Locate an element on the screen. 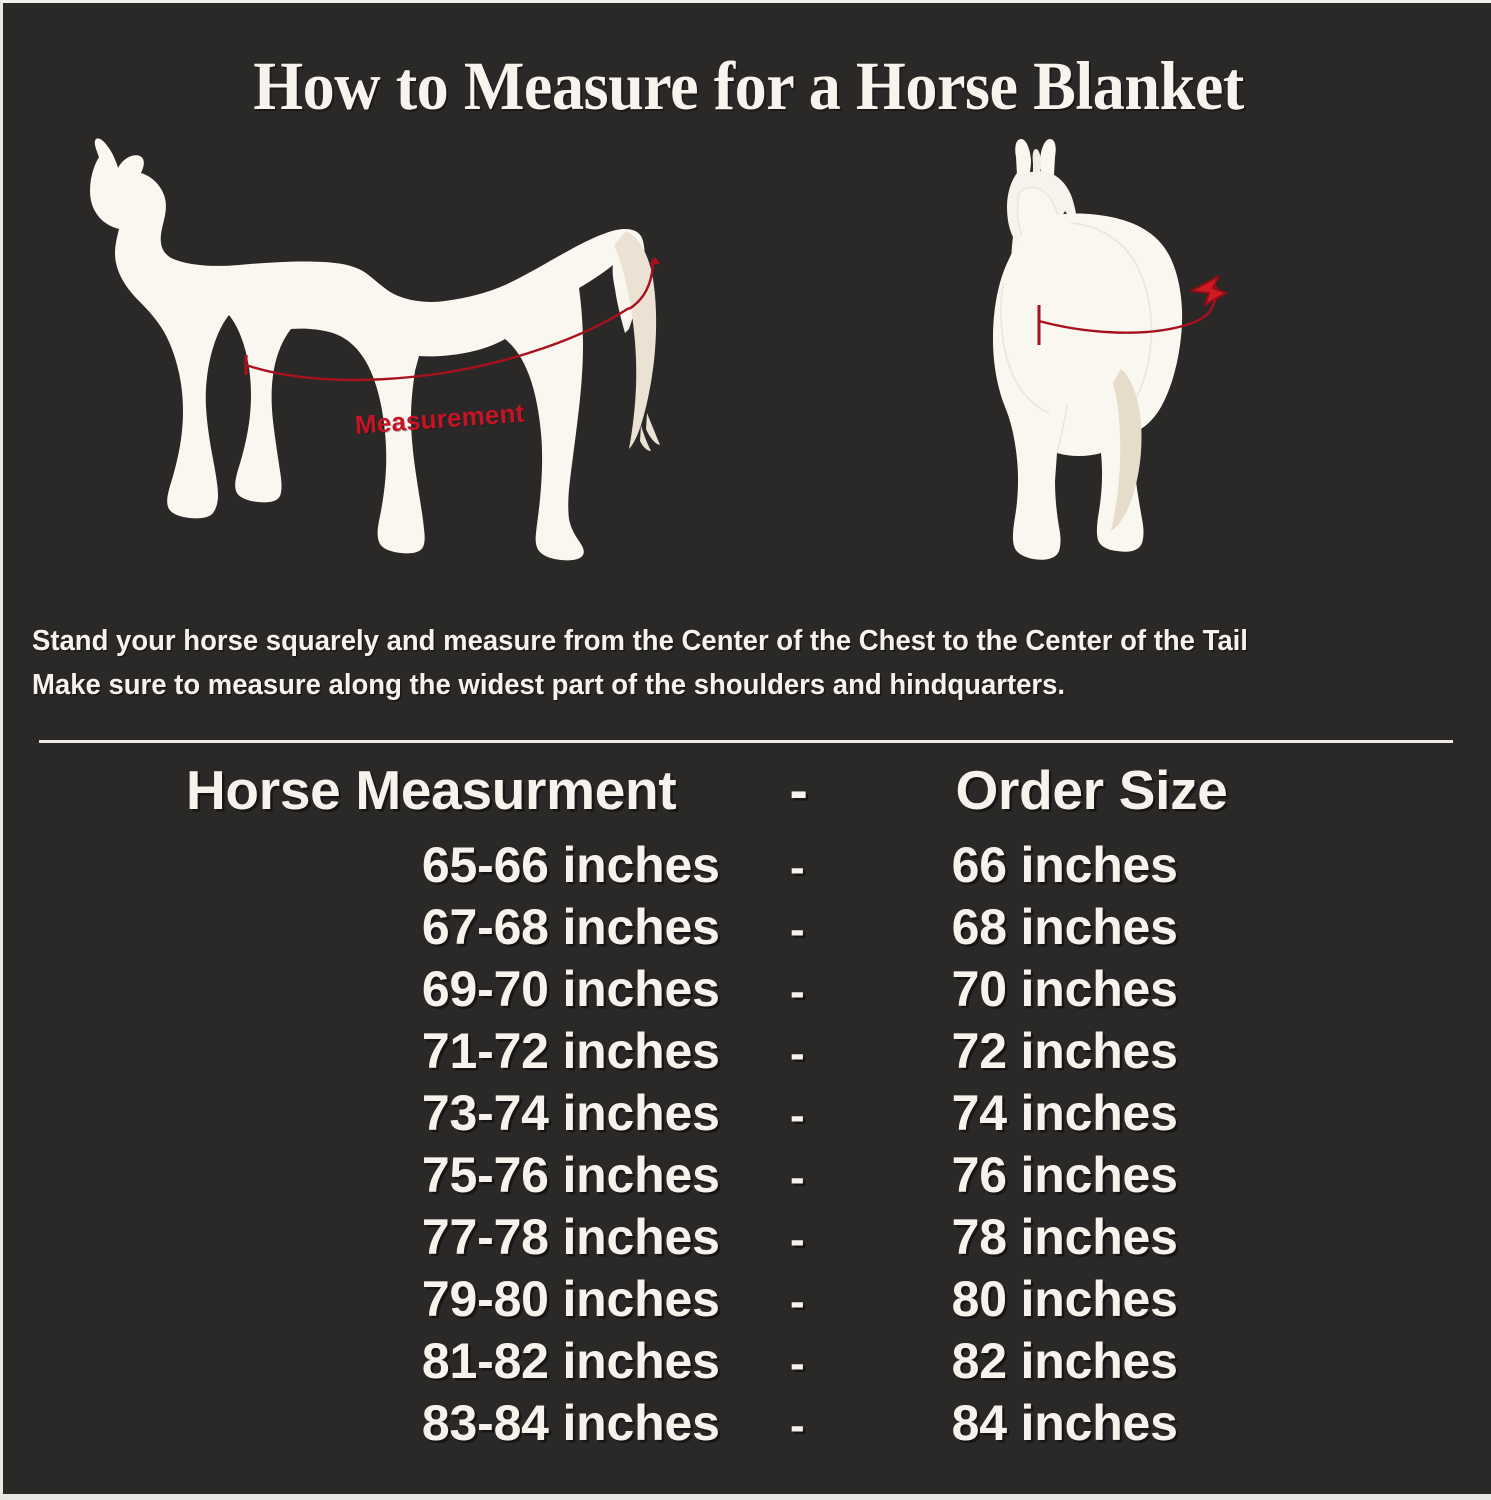 This screenshot has height=1500, width=1491. column-header-order-size: Order Size is located at coordinates (1091, 790).